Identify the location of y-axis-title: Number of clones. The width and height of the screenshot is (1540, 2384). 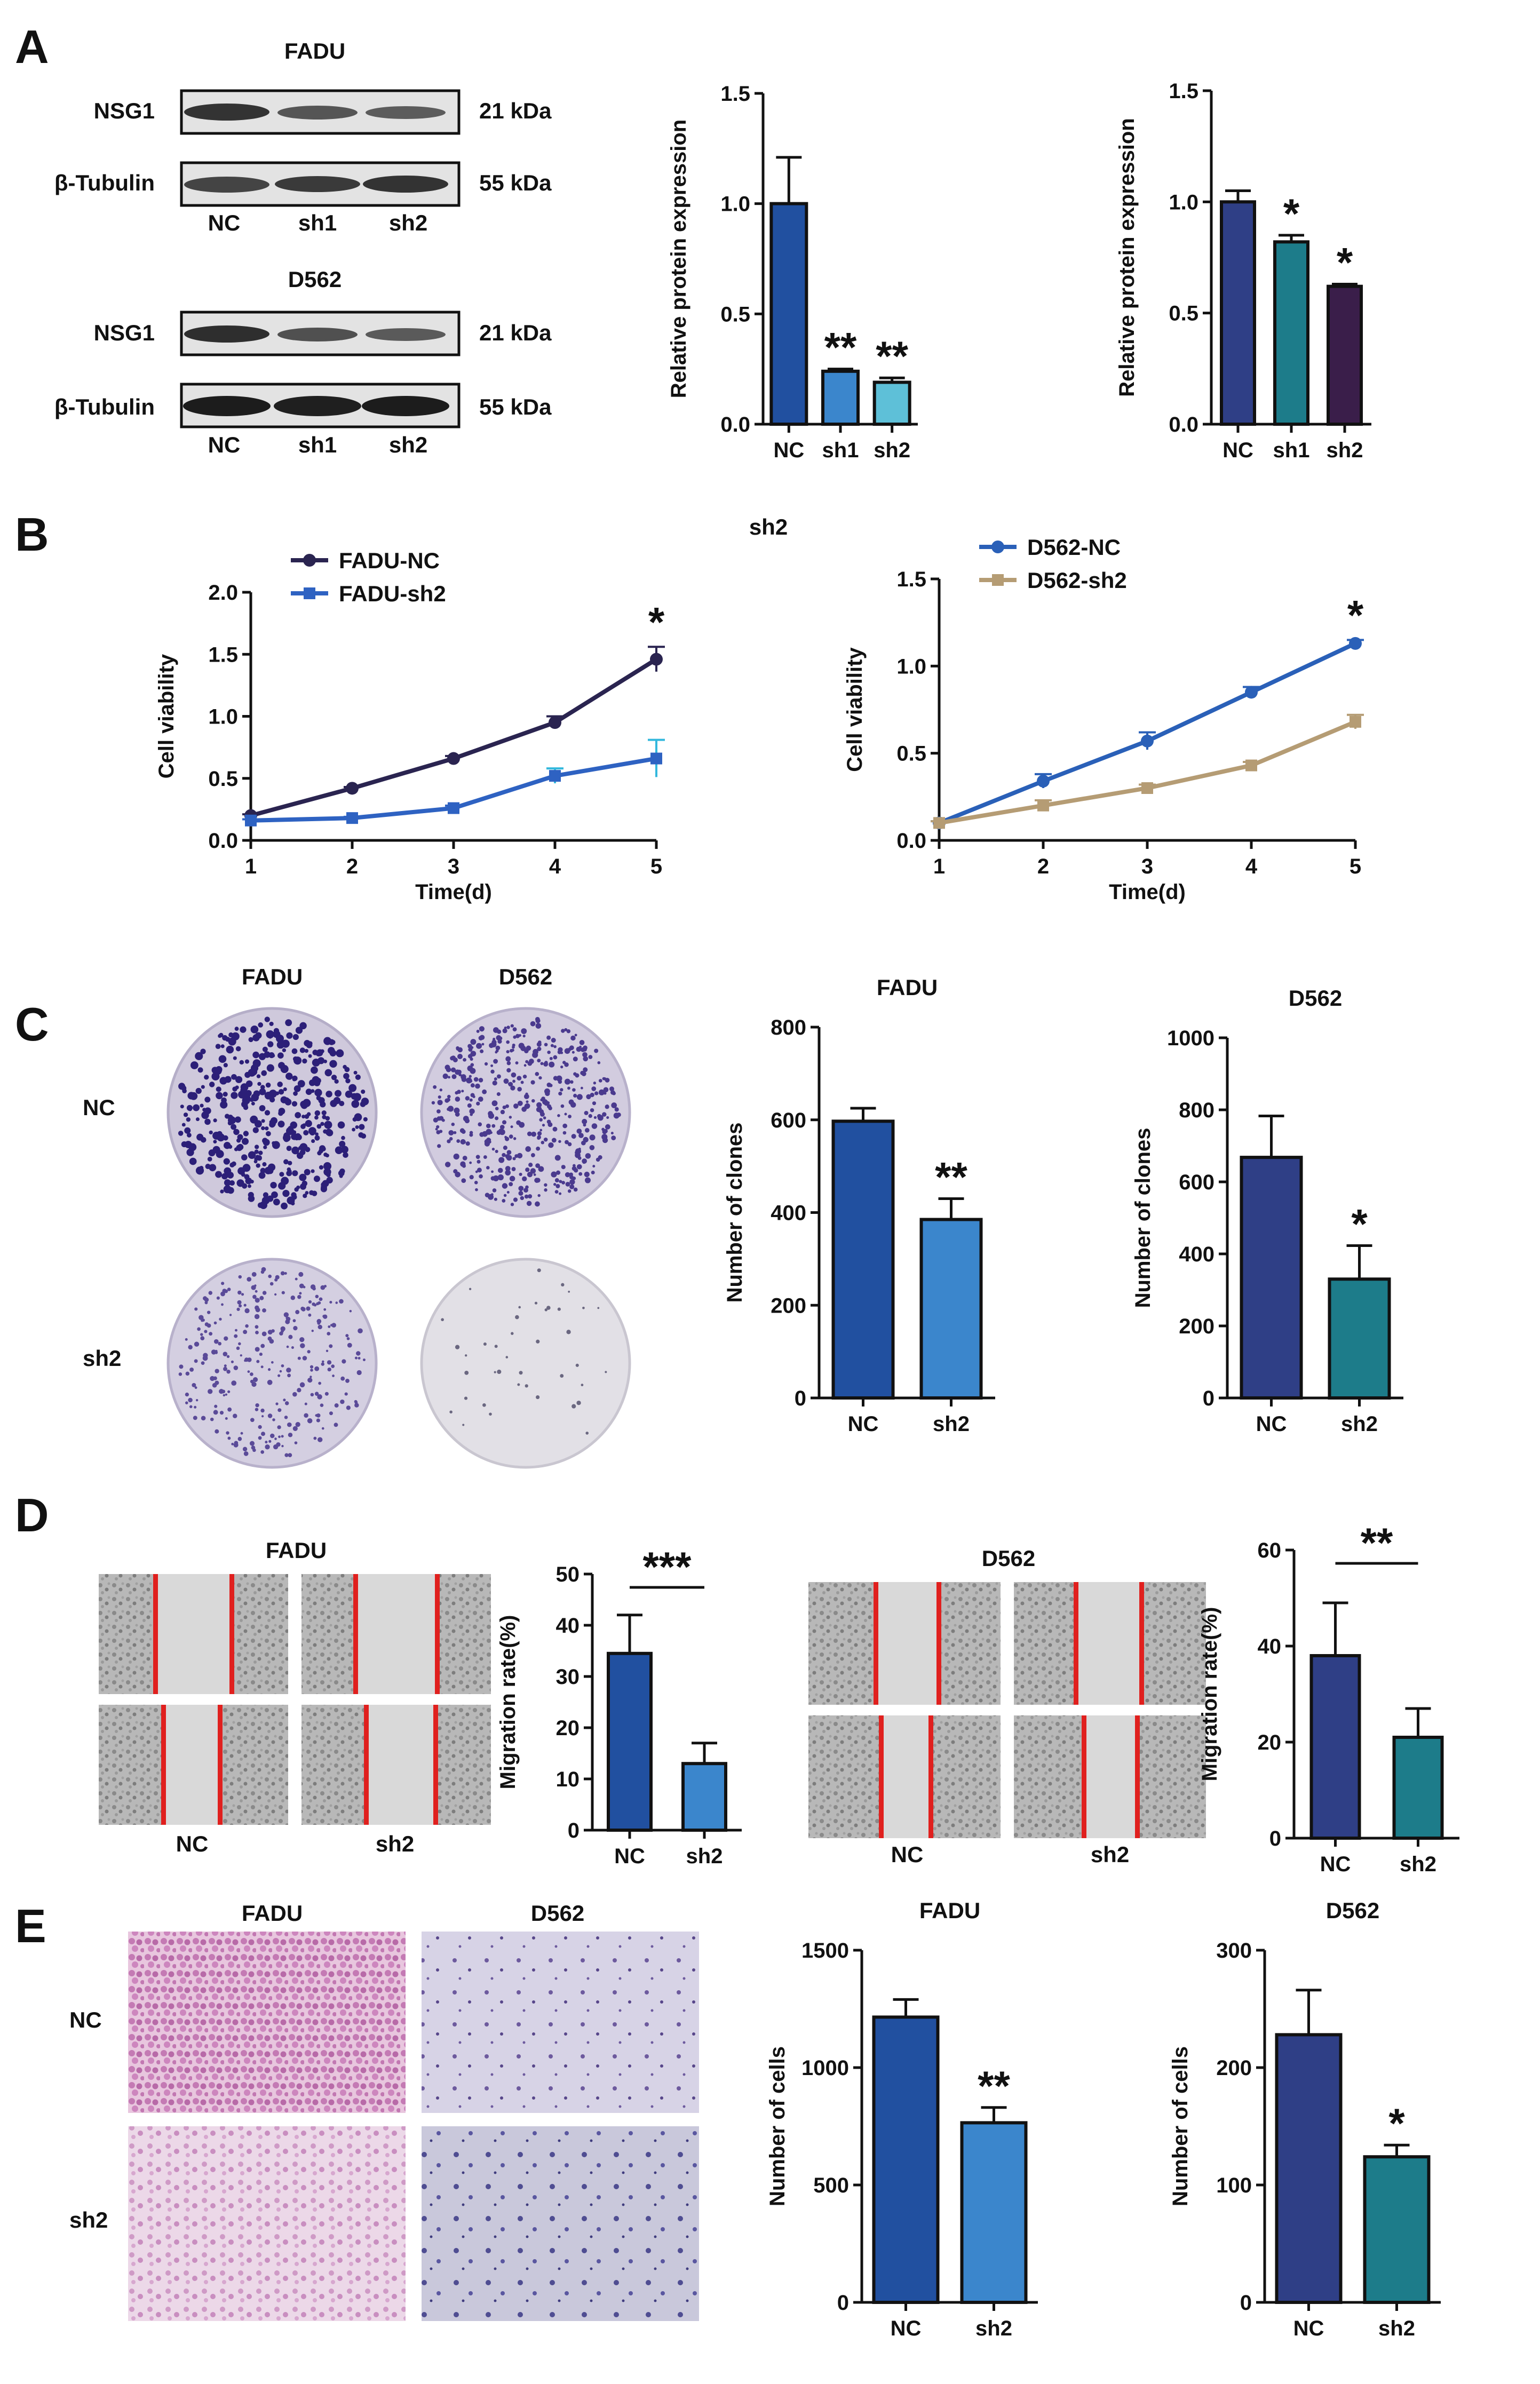
(1143, 1218).